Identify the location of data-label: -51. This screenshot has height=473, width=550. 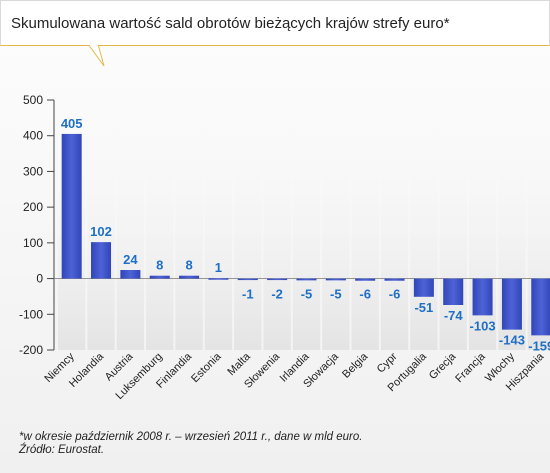
(423, 307).